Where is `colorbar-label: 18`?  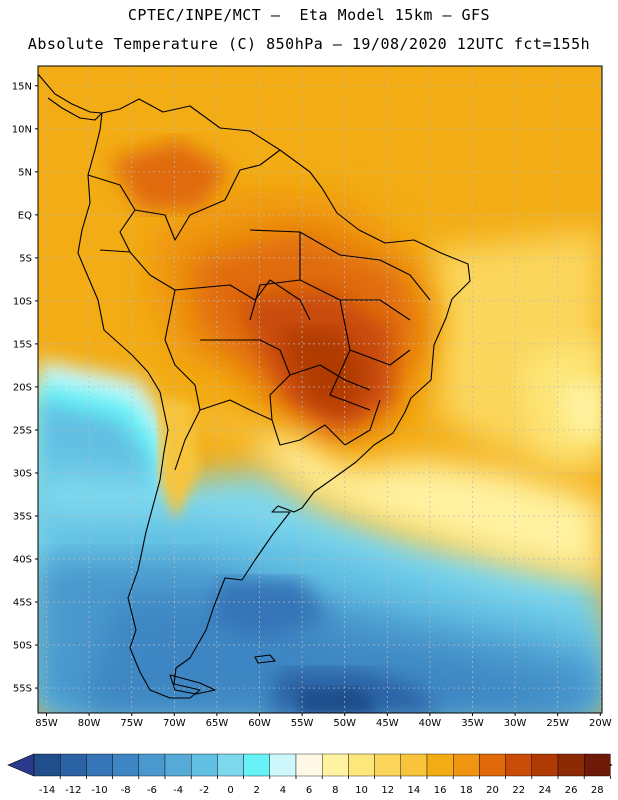
colorbar-label: 18 is located at coordinates (466, 790).